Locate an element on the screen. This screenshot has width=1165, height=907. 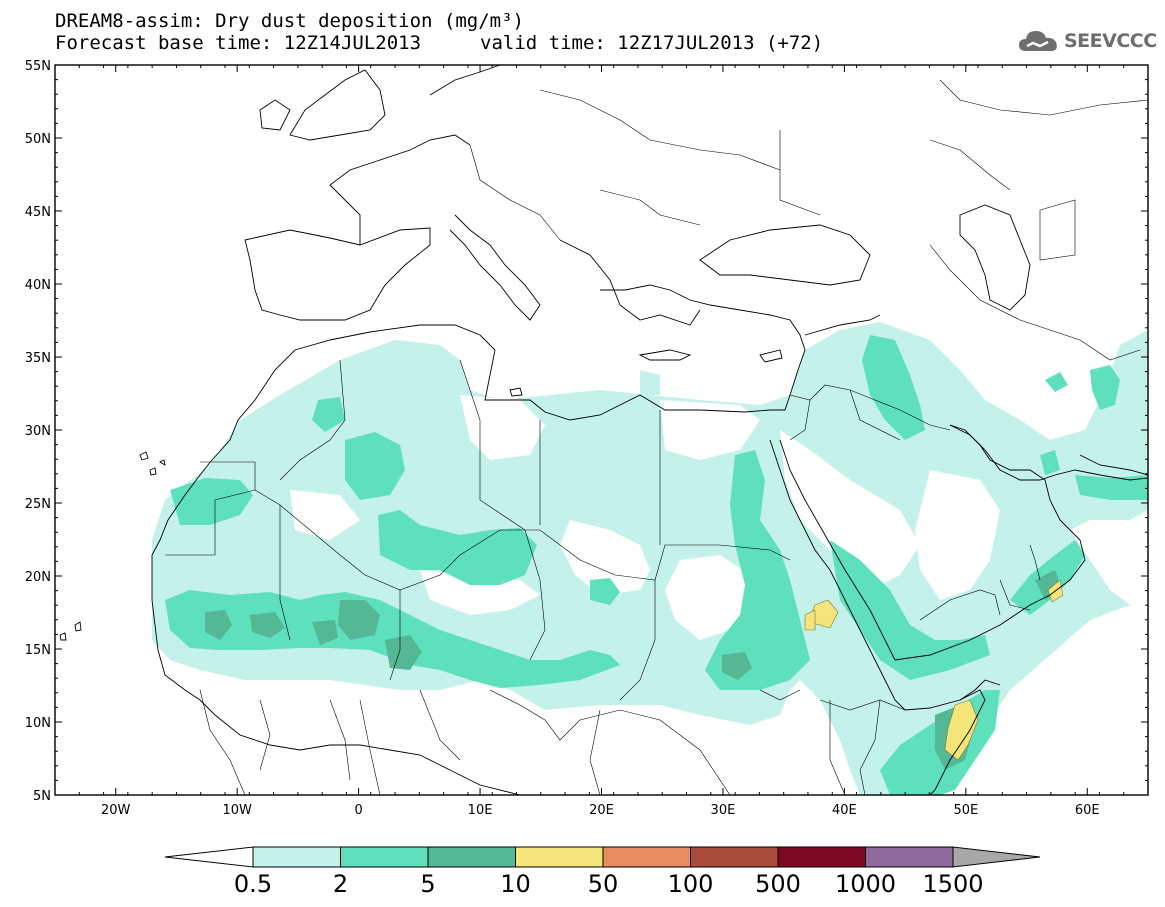
colorbar-tick-label: 1500 is located at coordinates (953, 884).